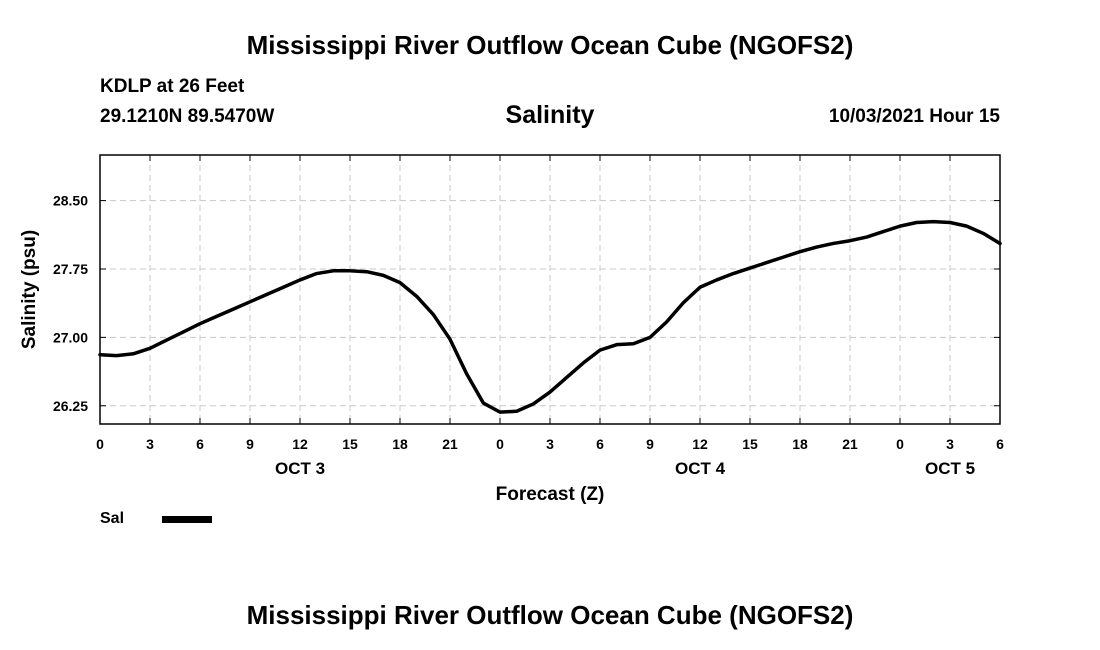  I want to click on y-tick-label: 27.00, so click(70, 337).